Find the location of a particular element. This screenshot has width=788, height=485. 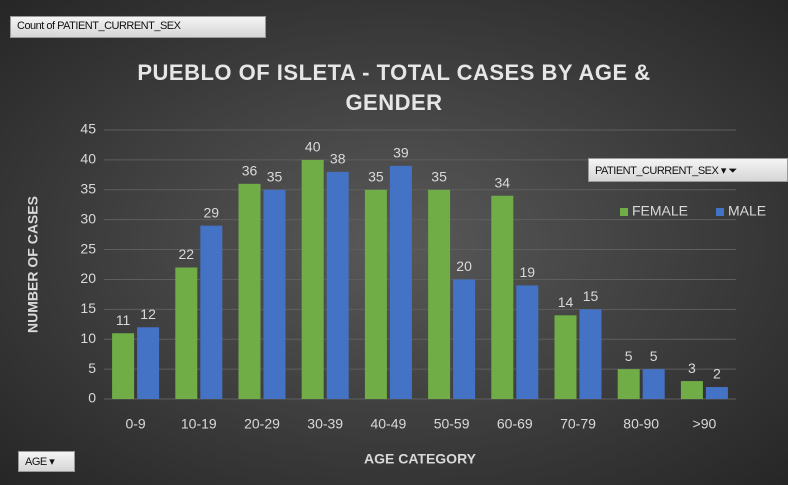

x-tick-label: 10-19 is located at coordinates (199, 424).